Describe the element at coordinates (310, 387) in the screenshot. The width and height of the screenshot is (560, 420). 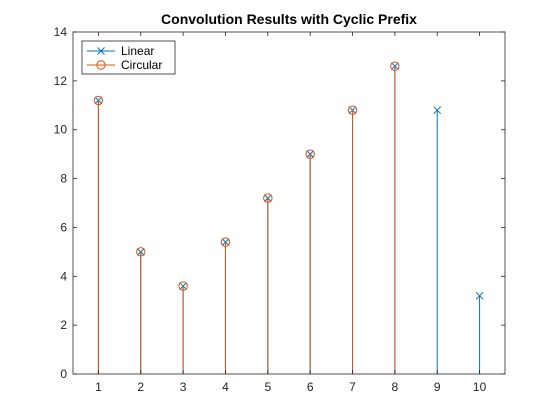
I see `x-tick-label: 6` at that location.